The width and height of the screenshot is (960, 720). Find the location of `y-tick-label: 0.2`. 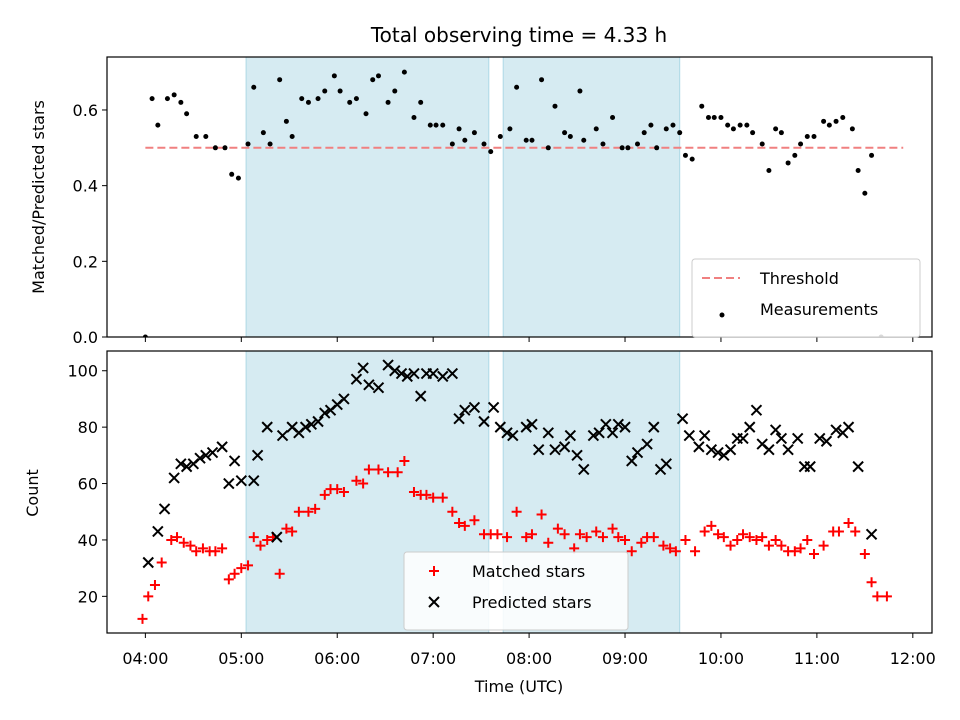

y-tick-label: 0.2 is located at coordinates (85, 261).